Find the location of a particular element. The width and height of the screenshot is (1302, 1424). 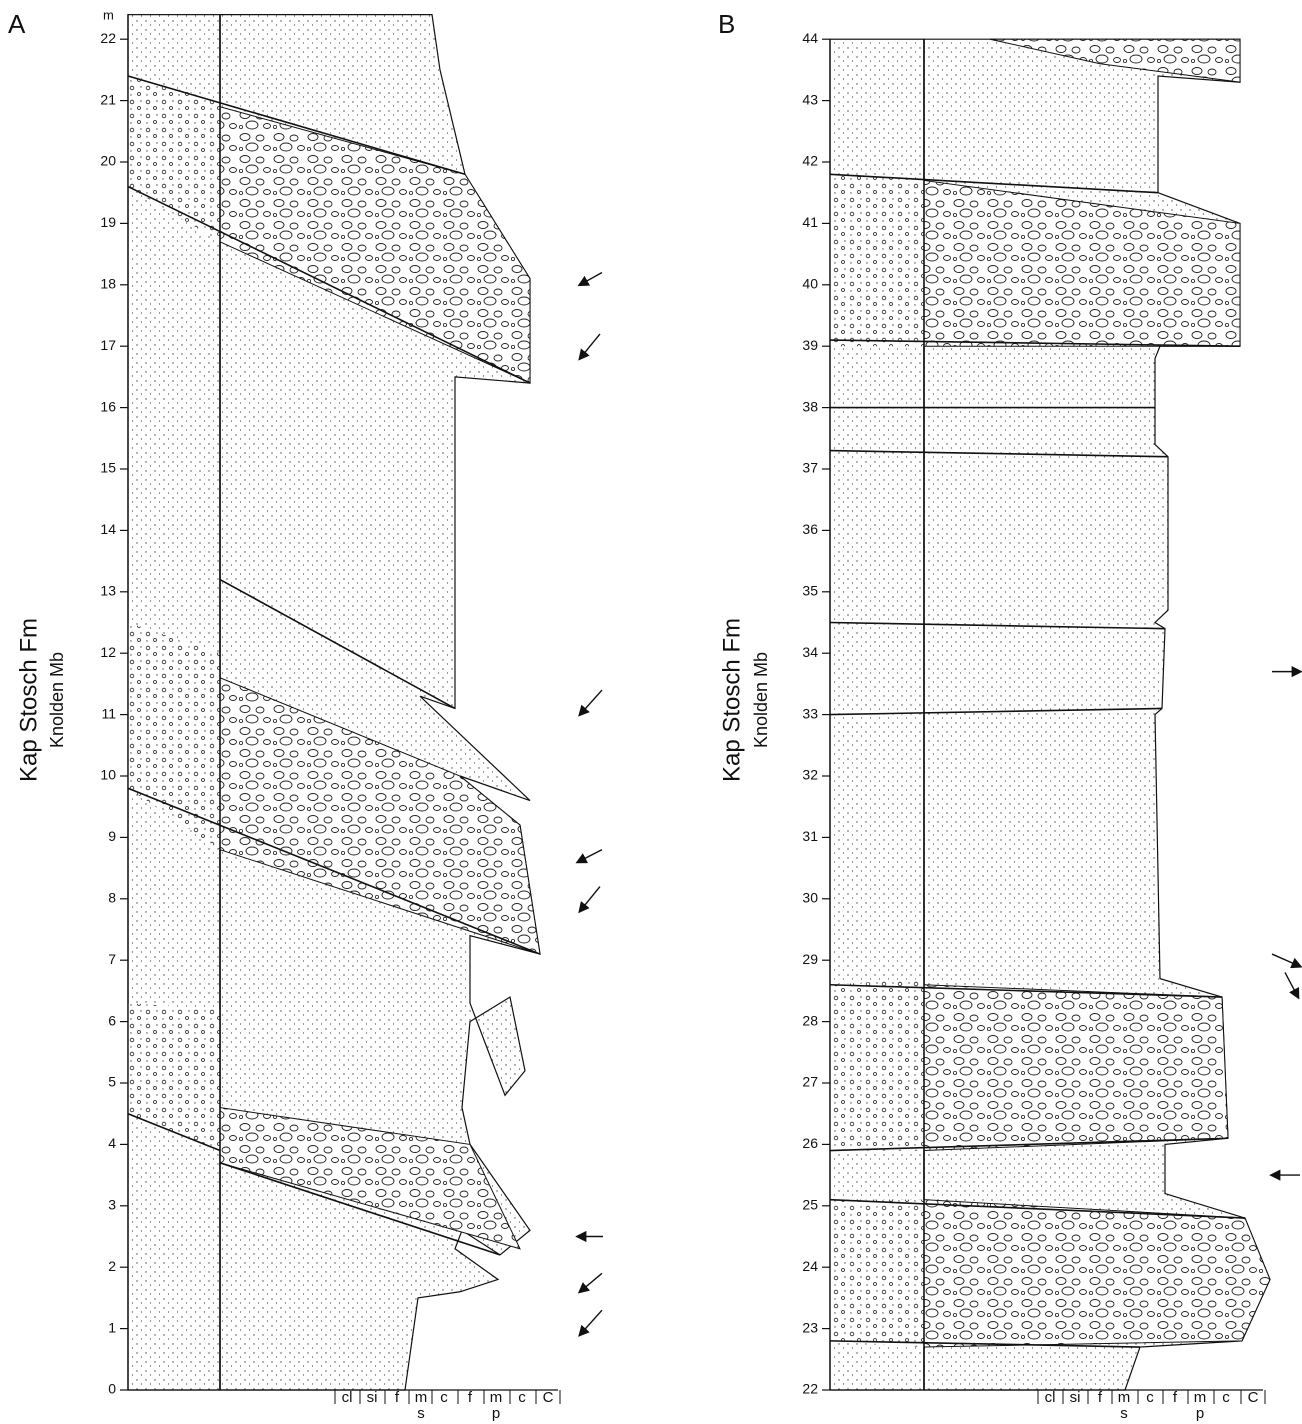

y-tick-label: 5 is located at coordinates (112, 1082).